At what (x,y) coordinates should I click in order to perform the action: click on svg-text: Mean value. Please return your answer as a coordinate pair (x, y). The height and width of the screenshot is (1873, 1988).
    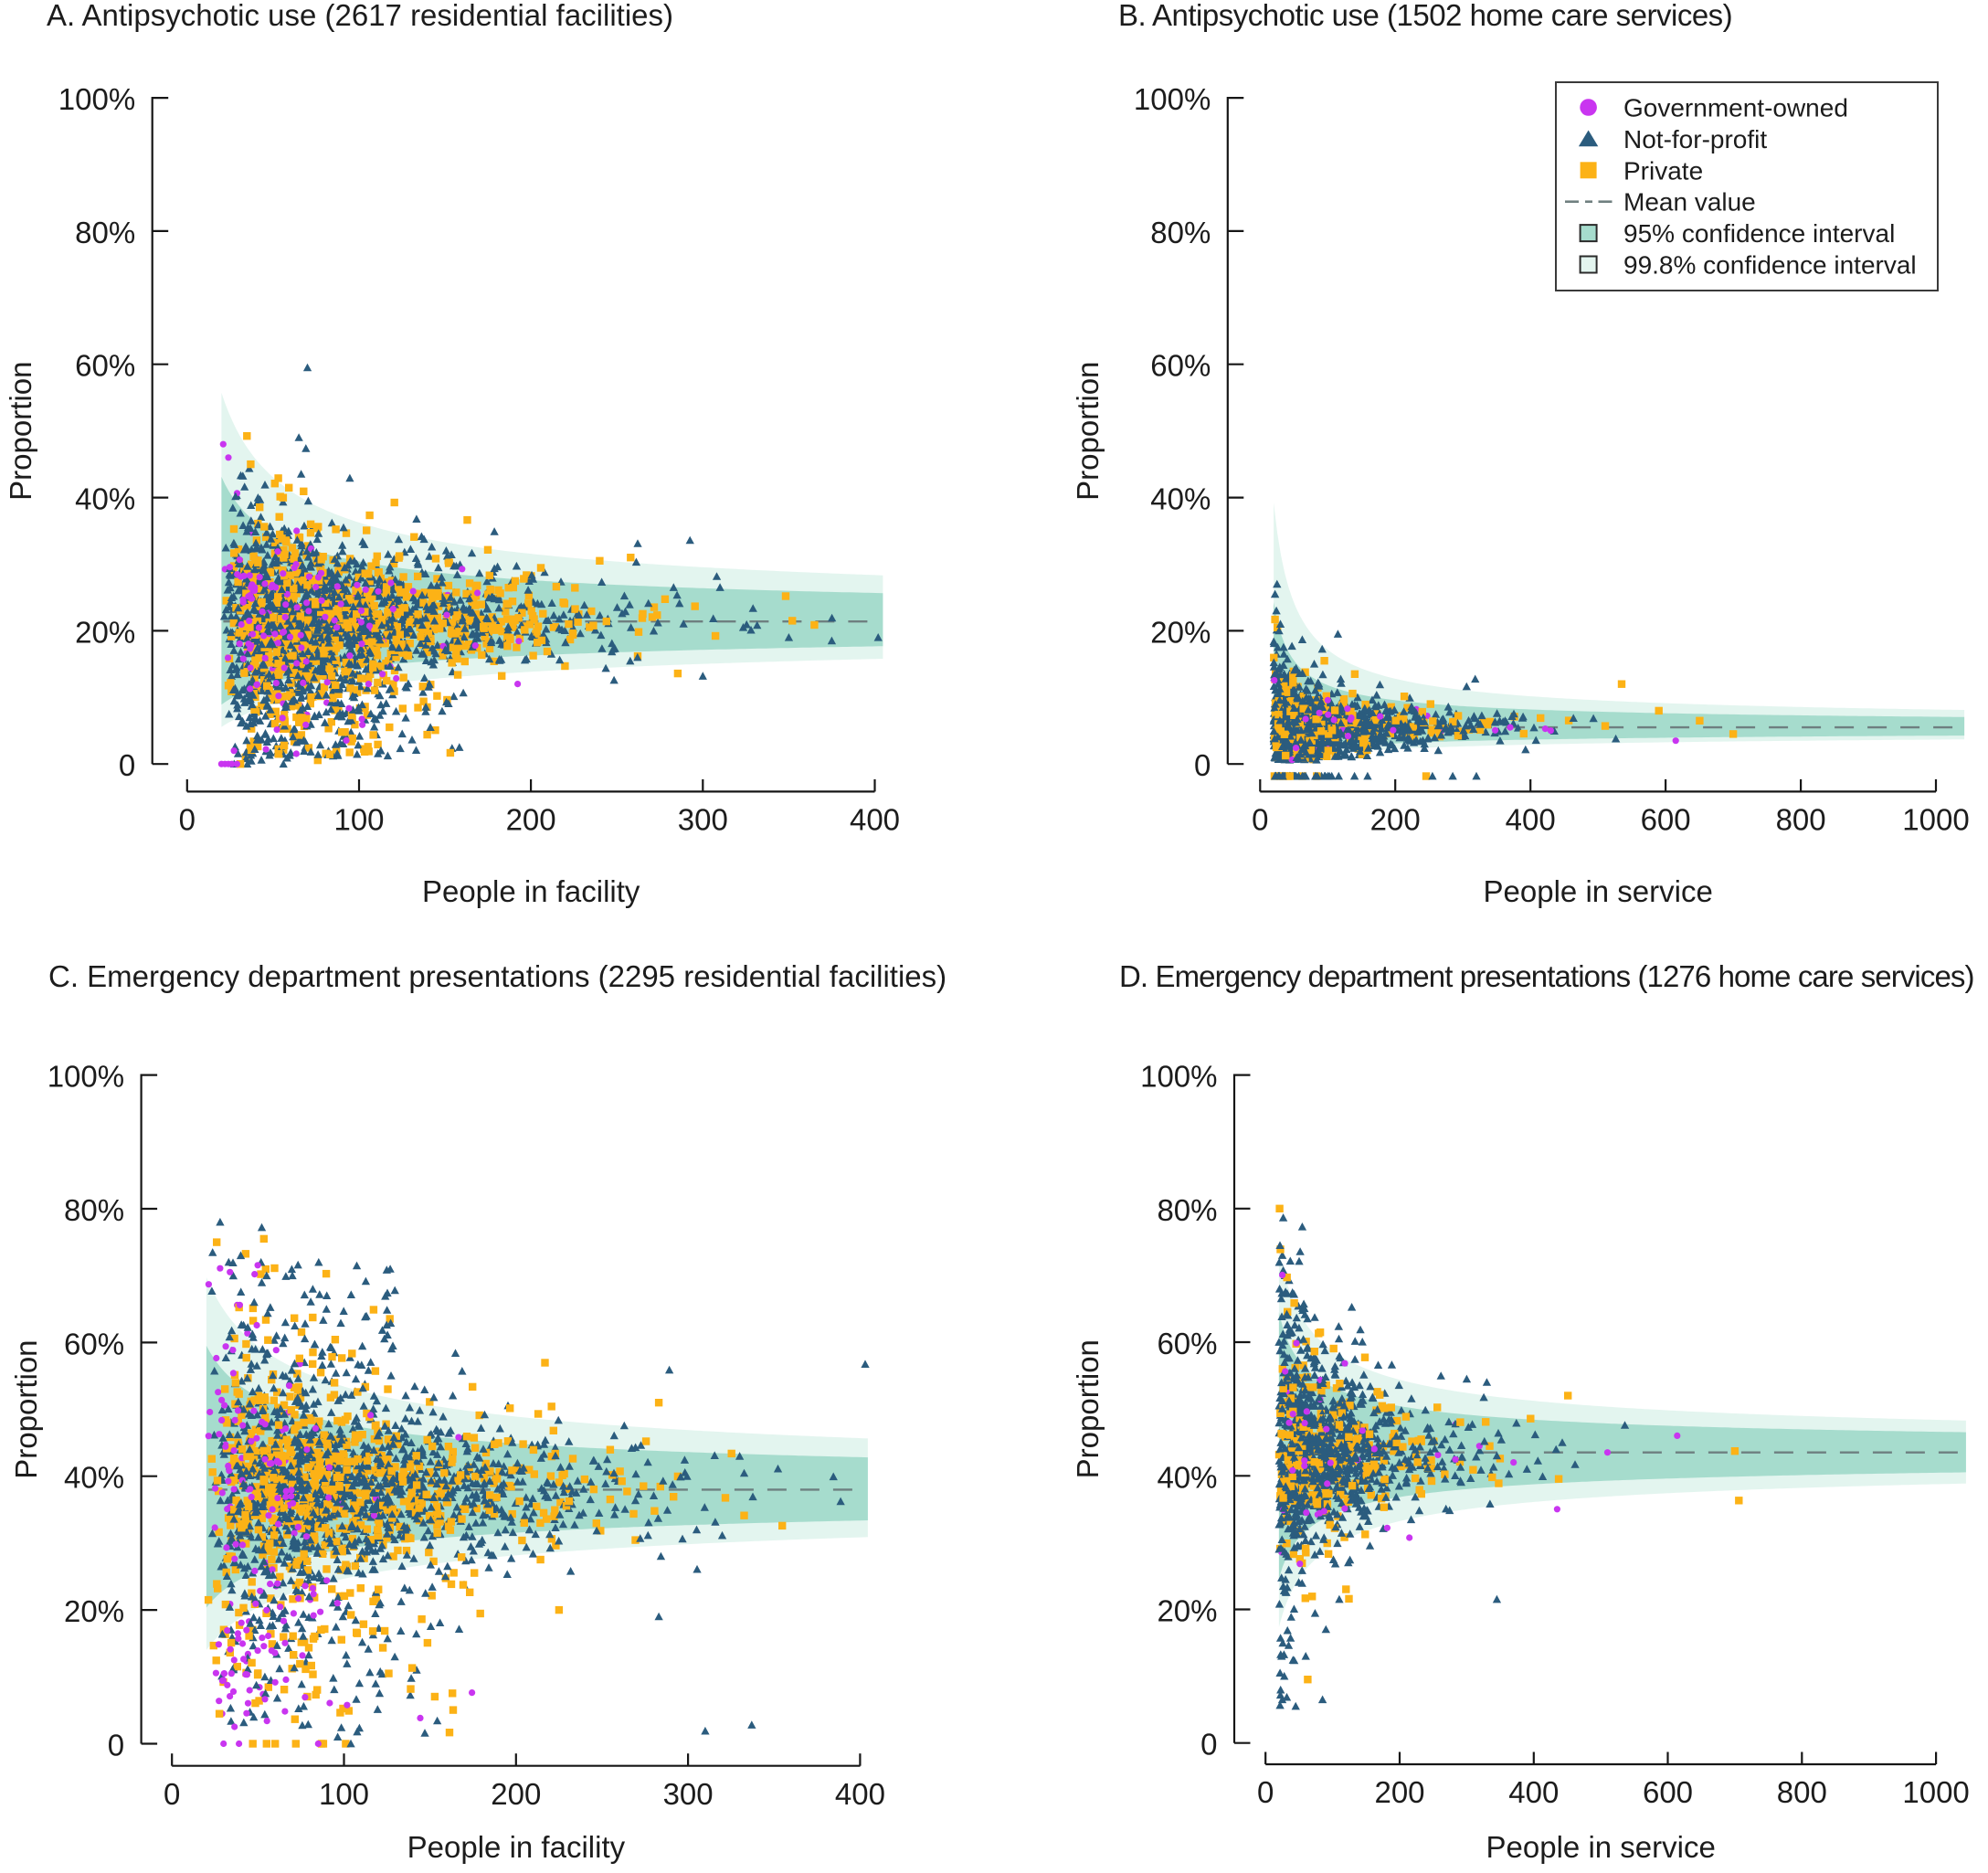
    Looking at the image, I should click on (1689, 202).